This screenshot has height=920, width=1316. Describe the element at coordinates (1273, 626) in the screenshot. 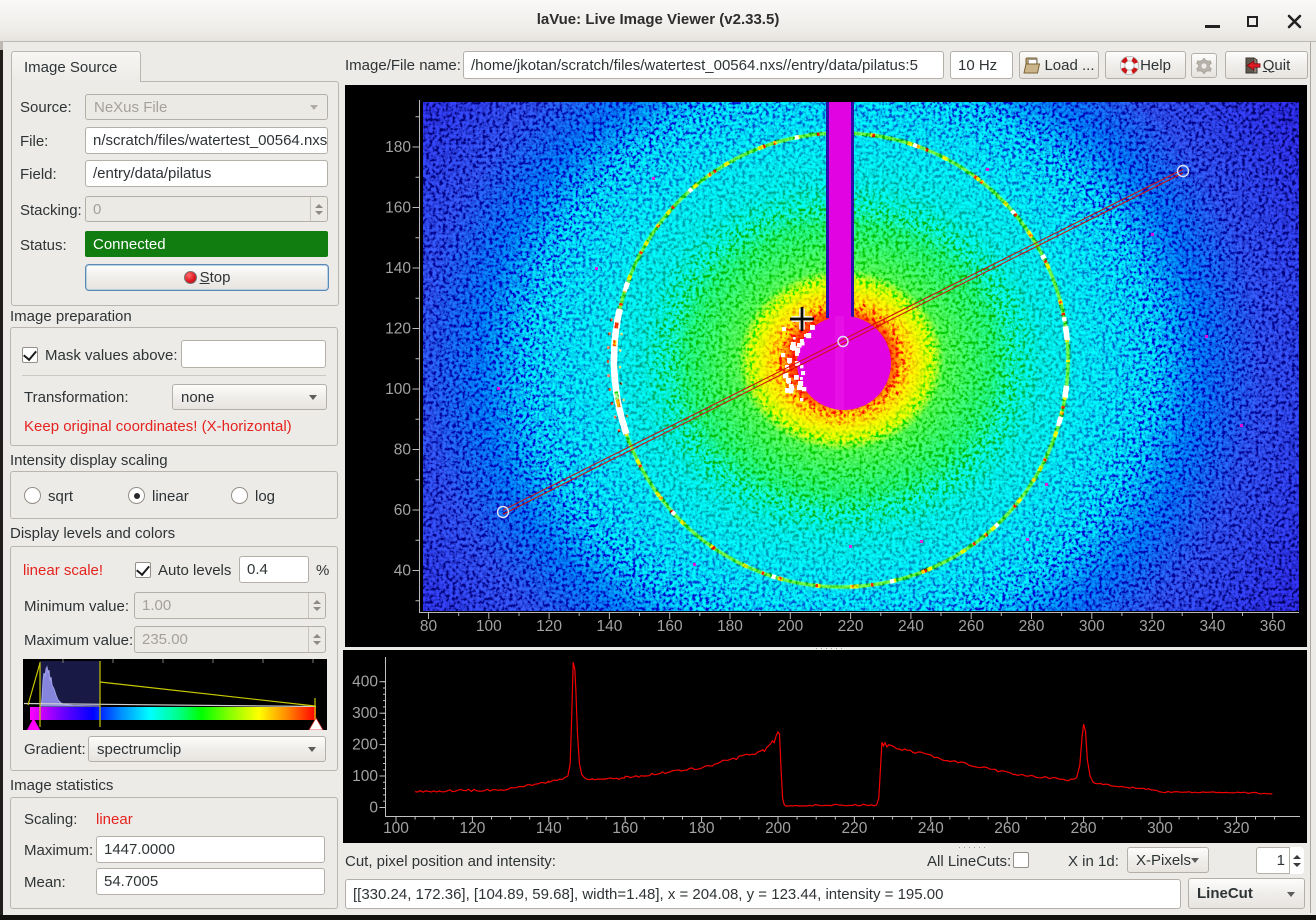

I see `svg-text: 360` at that location.